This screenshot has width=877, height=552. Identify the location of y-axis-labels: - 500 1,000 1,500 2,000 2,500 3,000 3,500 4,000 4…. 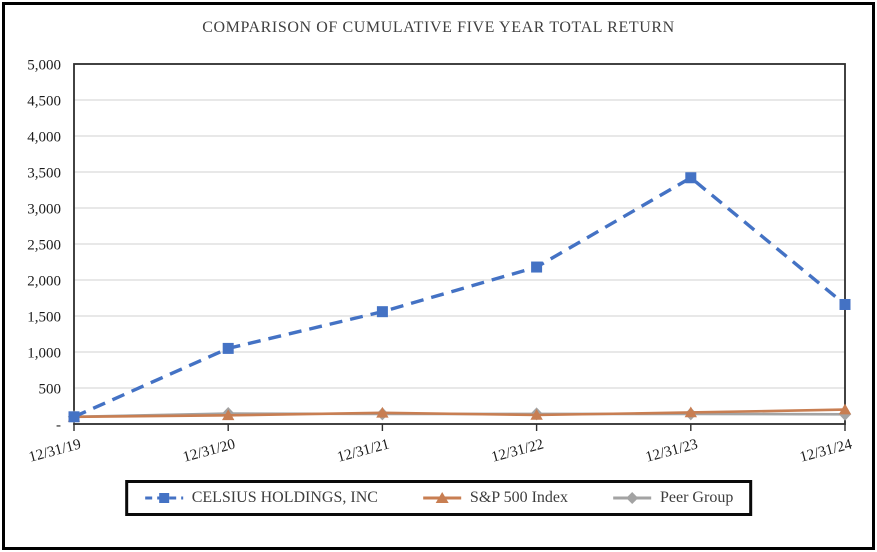
(44, 246).